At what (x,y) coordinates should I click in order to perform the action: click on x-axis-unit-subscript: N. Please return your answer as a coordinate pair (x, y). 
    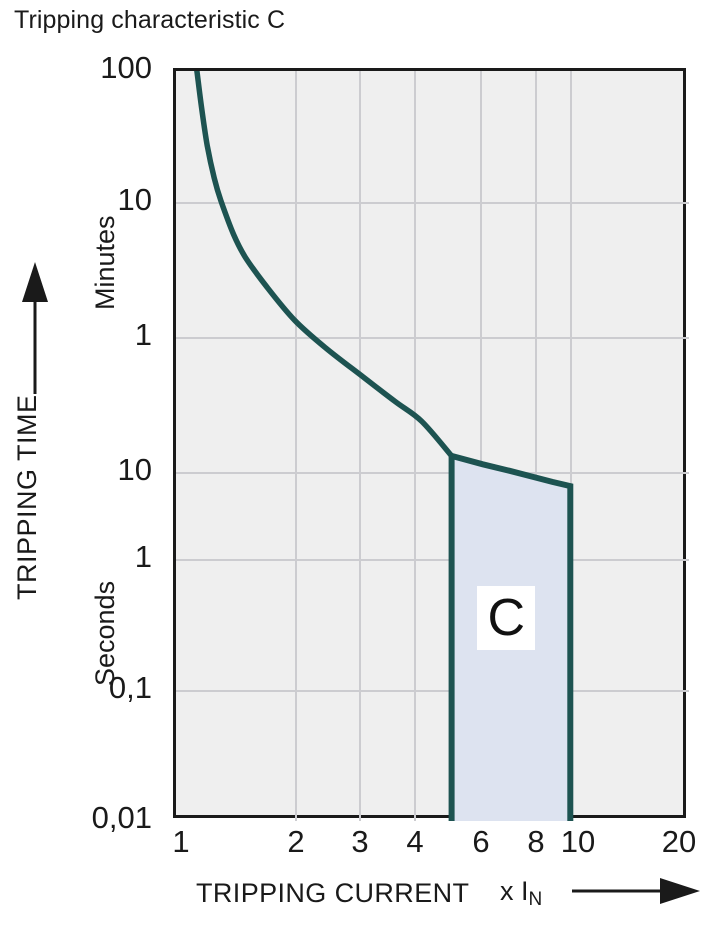
    Looking at the image, I should click on (535, 899).